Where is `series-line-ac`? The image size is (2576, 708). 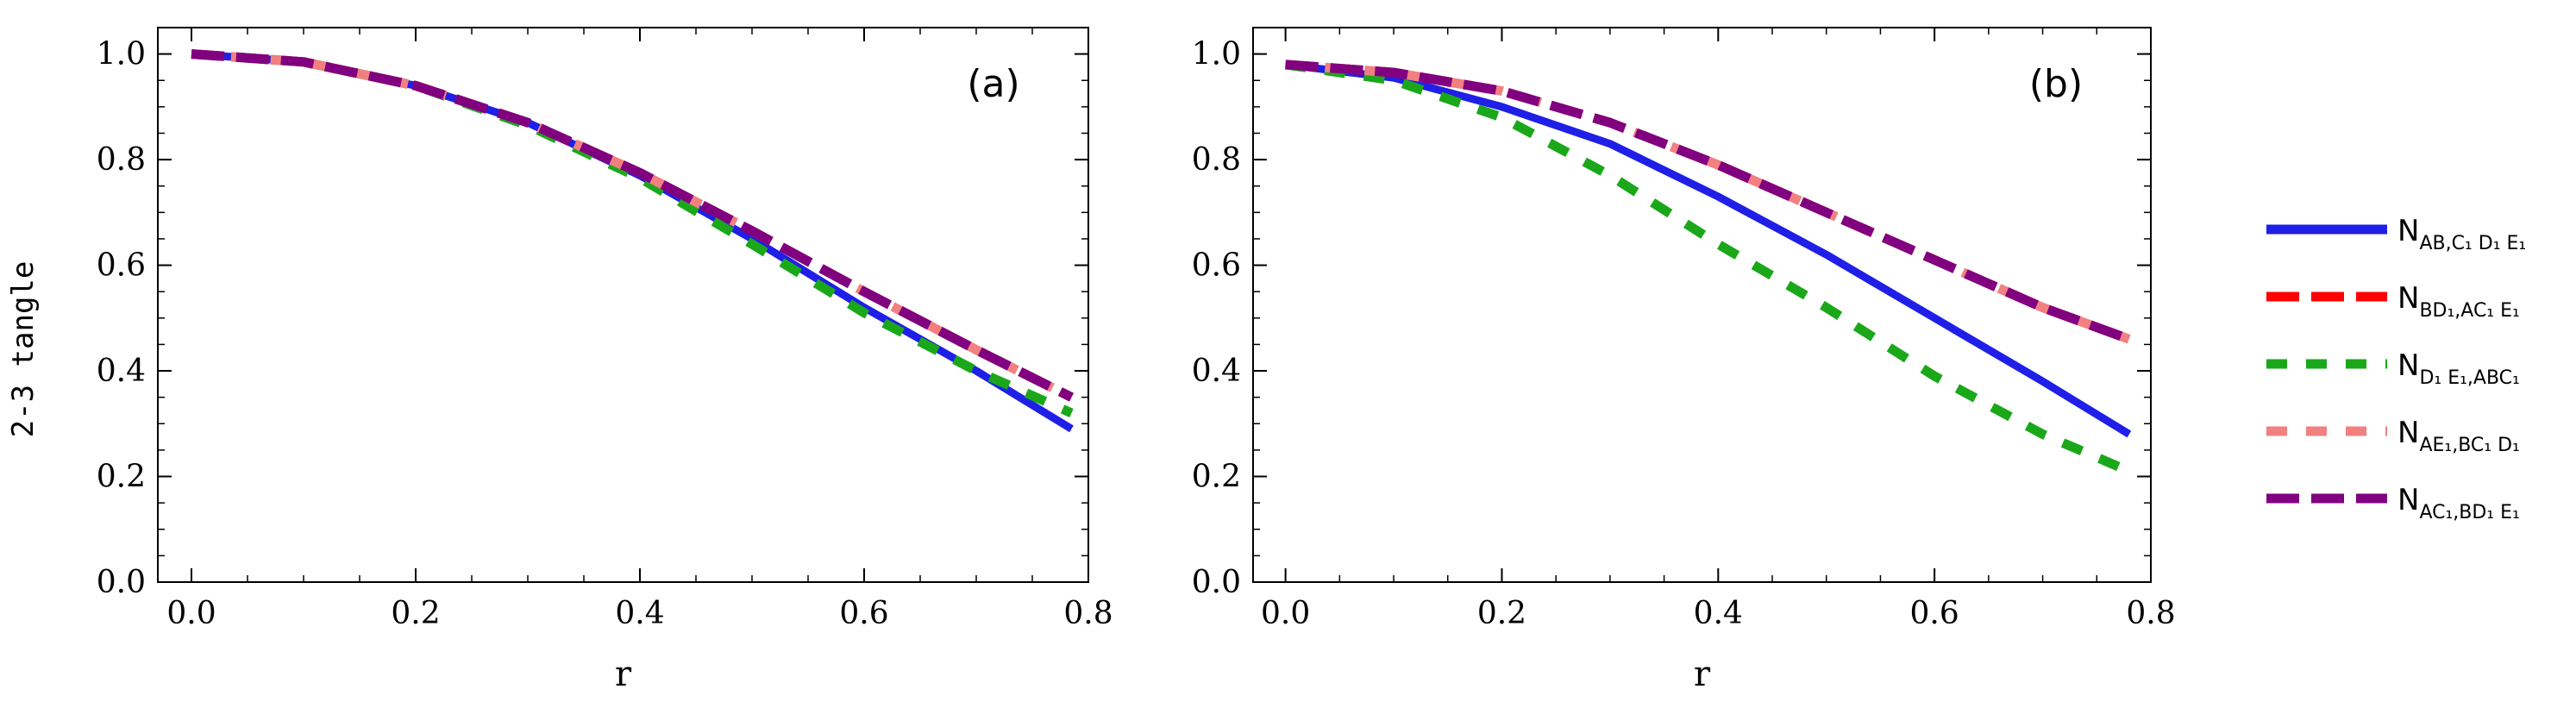
series-line-ac is located at coordinates (1708, 202).